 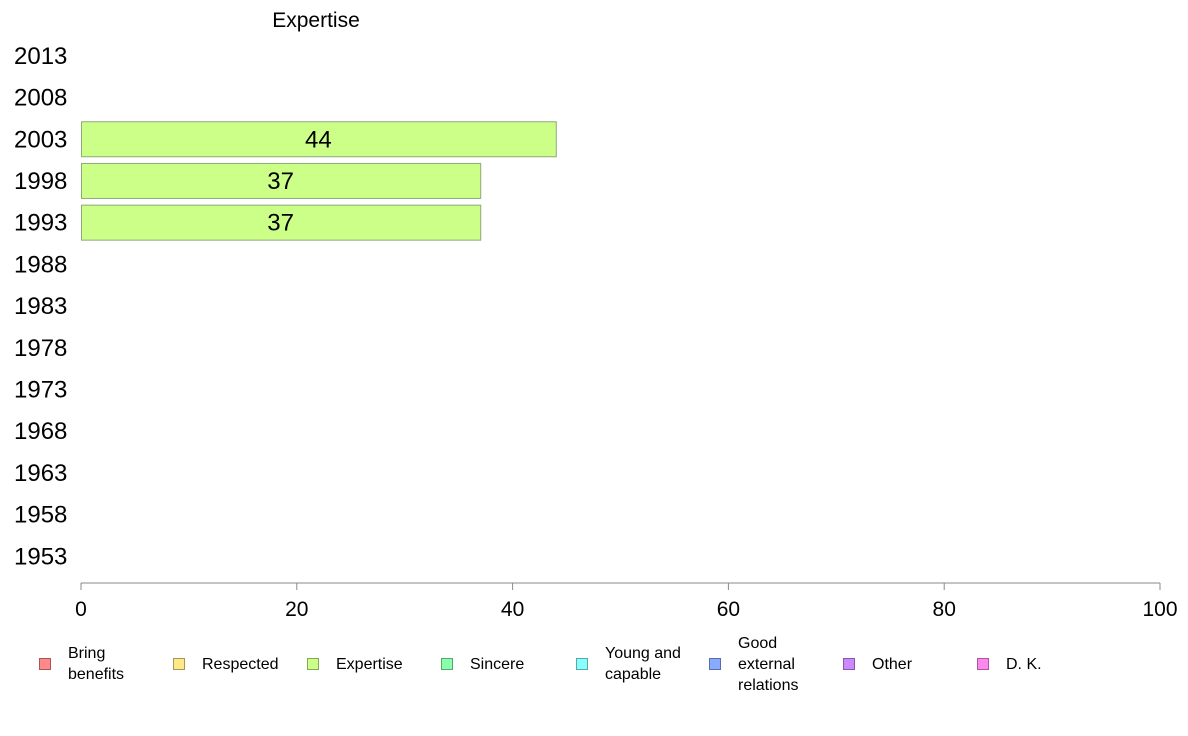 I want to click on legend-label: Bring benefits, so click(x=96, y=664).